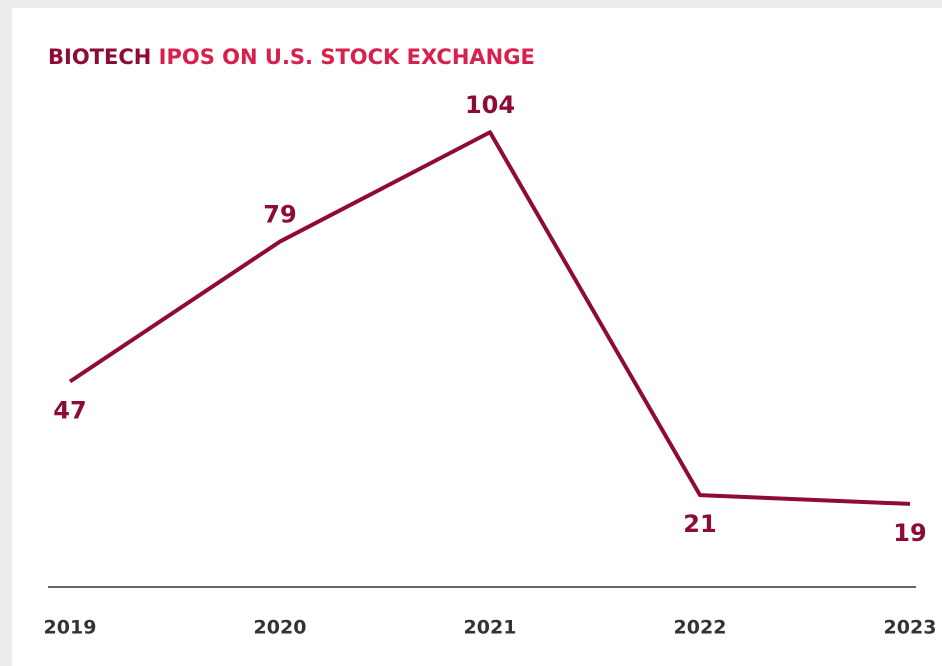 The height and width of the screenshot is (666, 942). Describe the element at coordinates (490, 628) in the screenshot. I see `x-tick-label: 2021` at that location.